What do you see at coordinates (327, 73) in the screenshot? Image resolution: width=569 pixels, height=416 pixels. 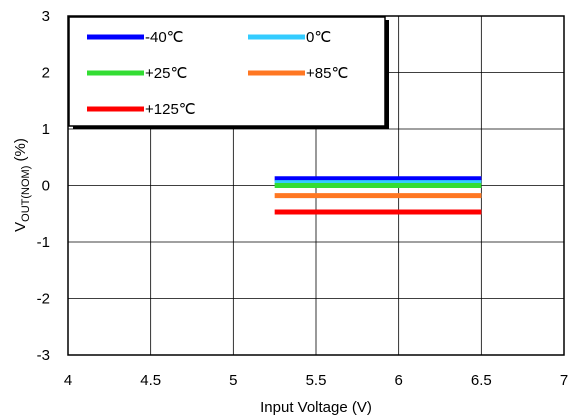 I see `legend-label: +85℃` at bounding box center [327, 73].